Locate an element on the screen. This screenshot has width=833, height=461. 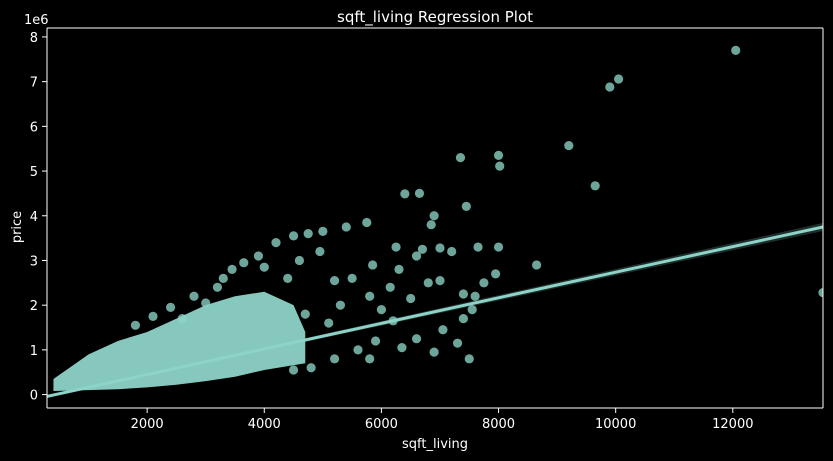
dense-point-cloud is located at coordinates (179, 341).